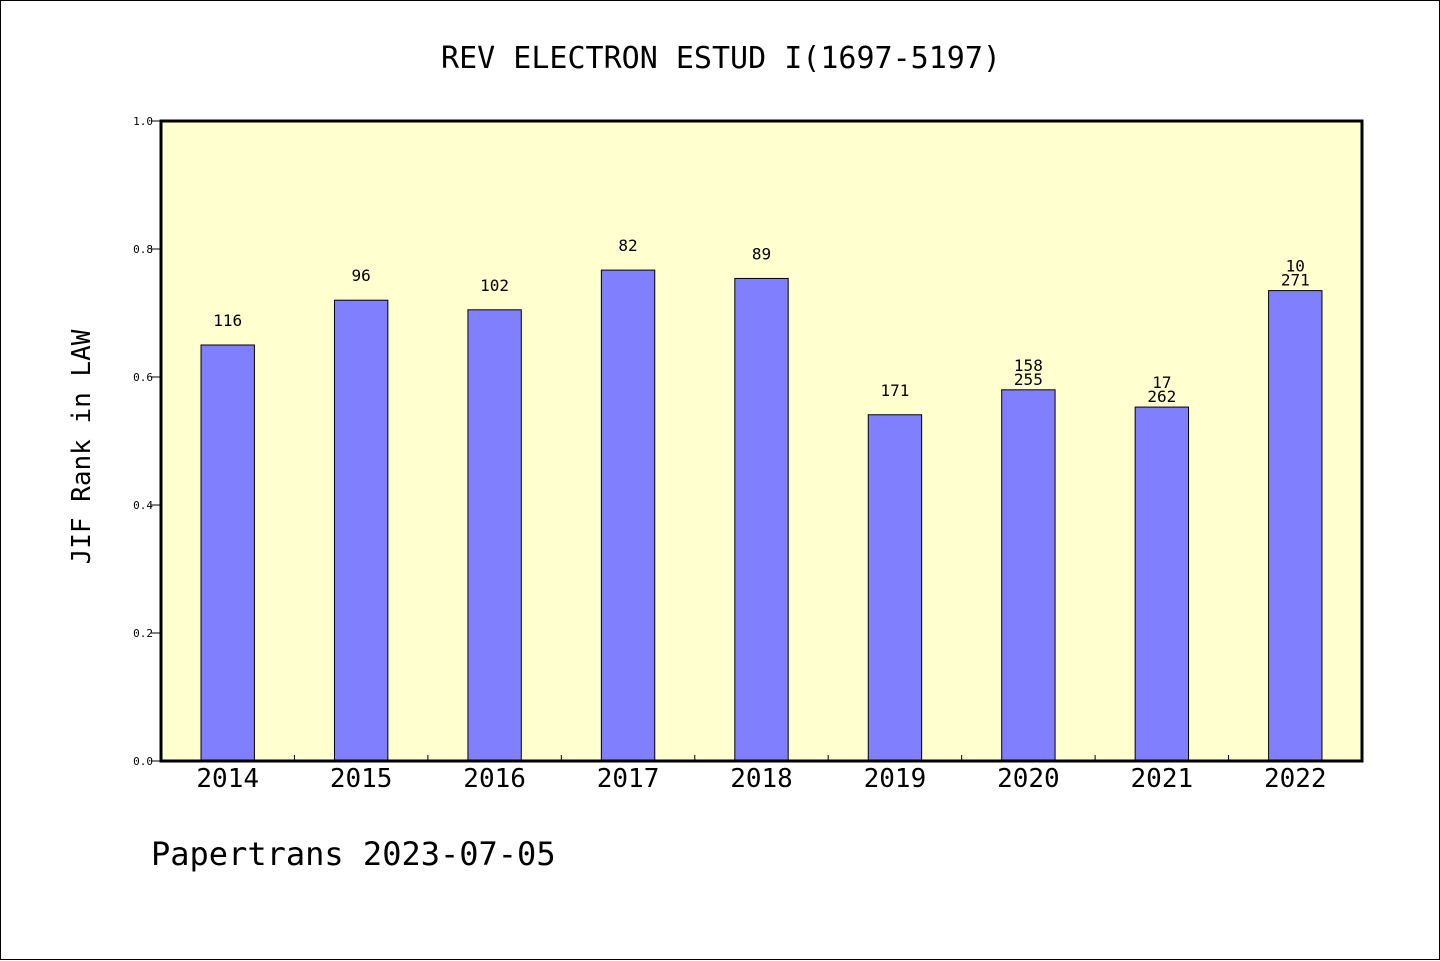 This screenshot has height=961, width=1440. I want to click on bar-2016, so click(494, 535).